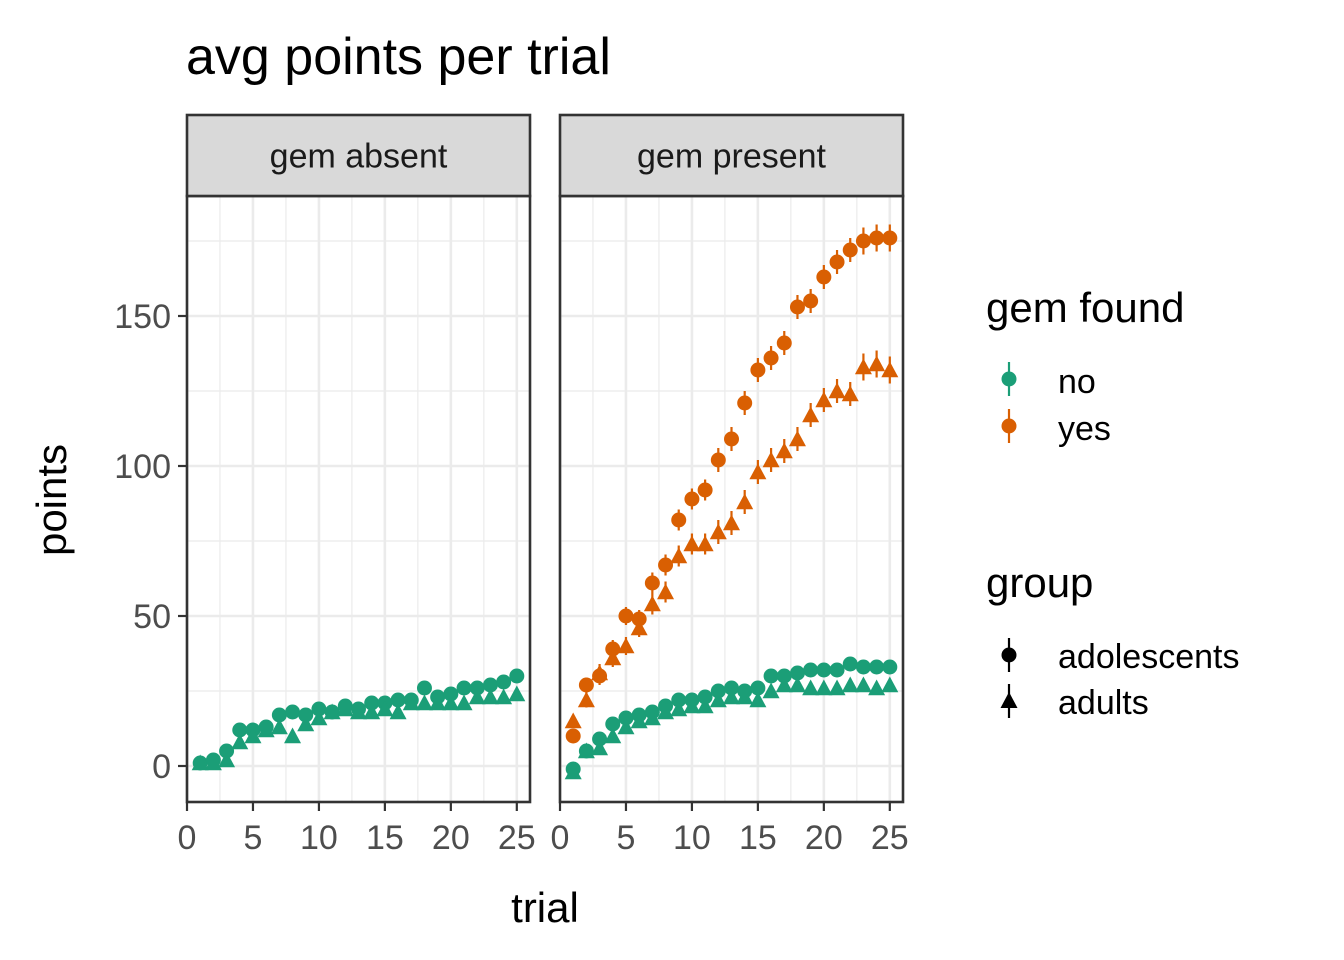  What do you see at coordinates (1103, 703) in the screenshot?
I see `legend-label-adults: adults` at bounding box center [1103, 703].